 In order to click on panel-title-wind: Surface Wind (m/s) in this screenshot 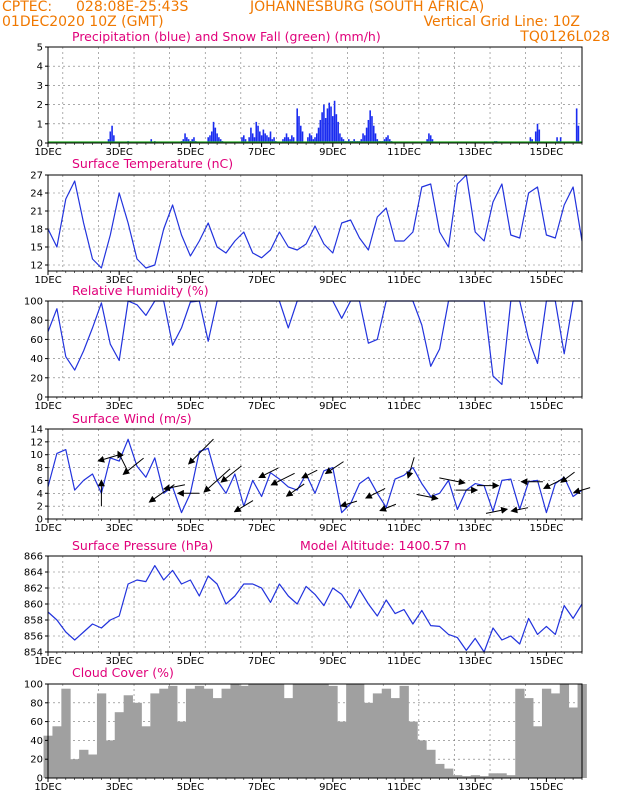, I will do `click(132, 418)`.